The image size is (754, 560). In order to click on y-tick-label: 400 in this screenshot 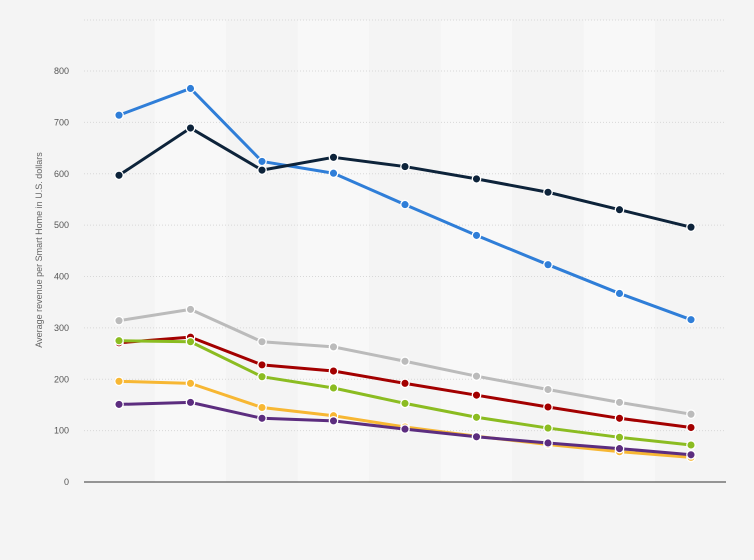, I will do `click(61, 277)`.